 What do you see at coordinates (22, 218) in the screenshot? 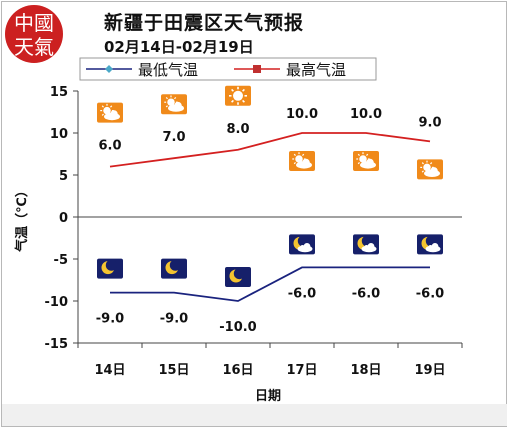
I see `y-axis-title: 气温（℃）` at bounding box center [22, 218].